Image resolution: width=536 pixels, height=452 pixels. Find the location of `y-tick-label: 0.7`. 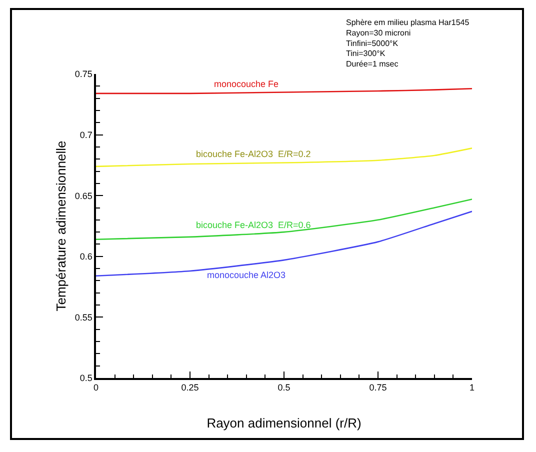

y-tick-label: 0.7 is located at coordinates (86, 135).